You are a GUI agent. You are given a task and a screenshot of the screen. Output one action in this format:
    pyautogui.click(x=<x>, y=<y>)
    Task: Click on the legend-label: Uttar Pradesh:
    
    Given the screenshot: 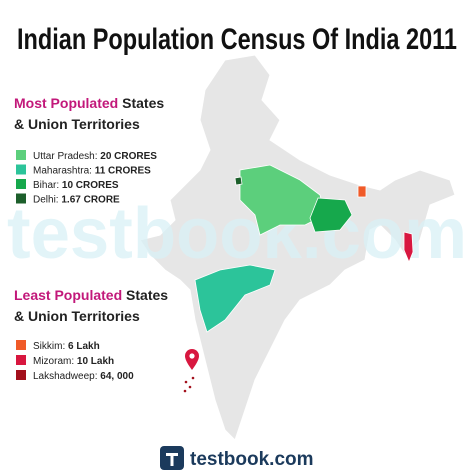 What is the action you would take?
    pyautogui.click(x=65, y=156)
    